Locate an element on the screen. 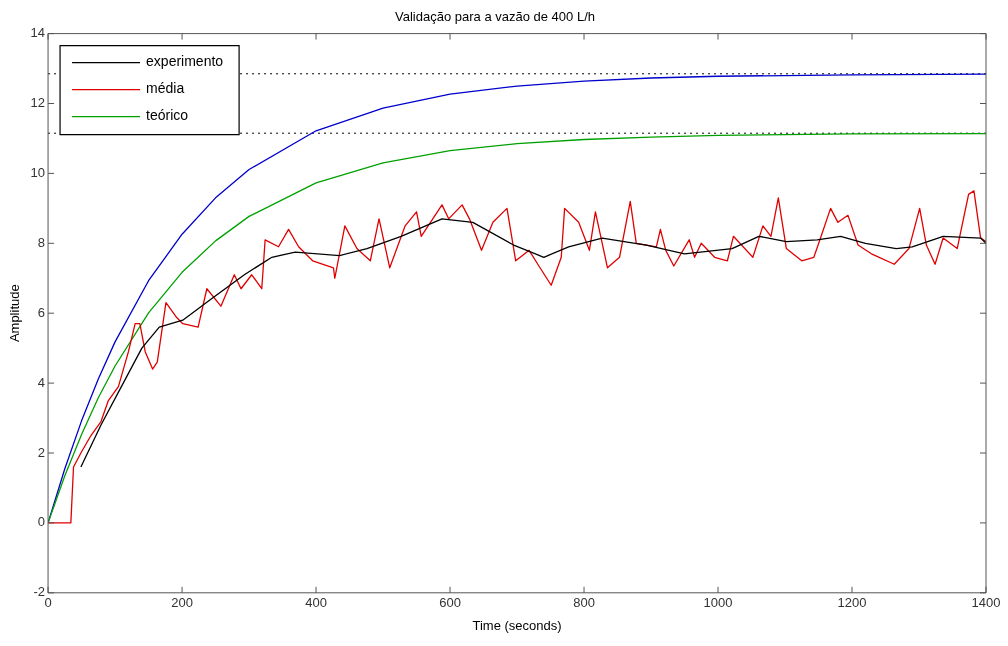 This screenshot has width=1008, height=646. x-tick-label: 1200 is located at coordinates (852, 603).